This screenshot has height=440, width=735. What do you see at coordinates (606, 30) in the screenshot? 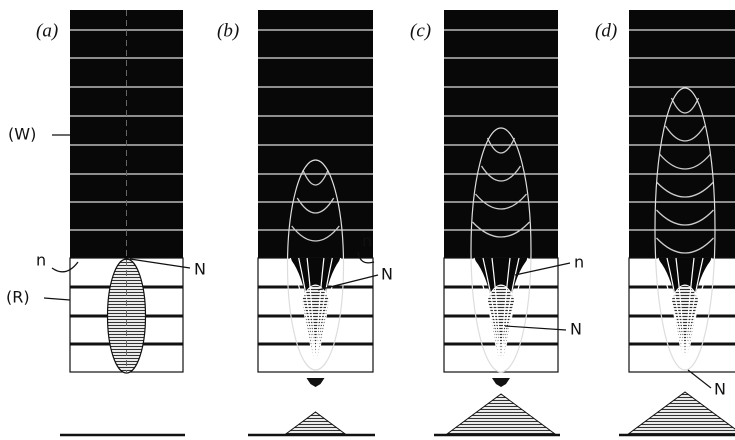
I see `panel-label: (d)` at bounding box center [606, 30].